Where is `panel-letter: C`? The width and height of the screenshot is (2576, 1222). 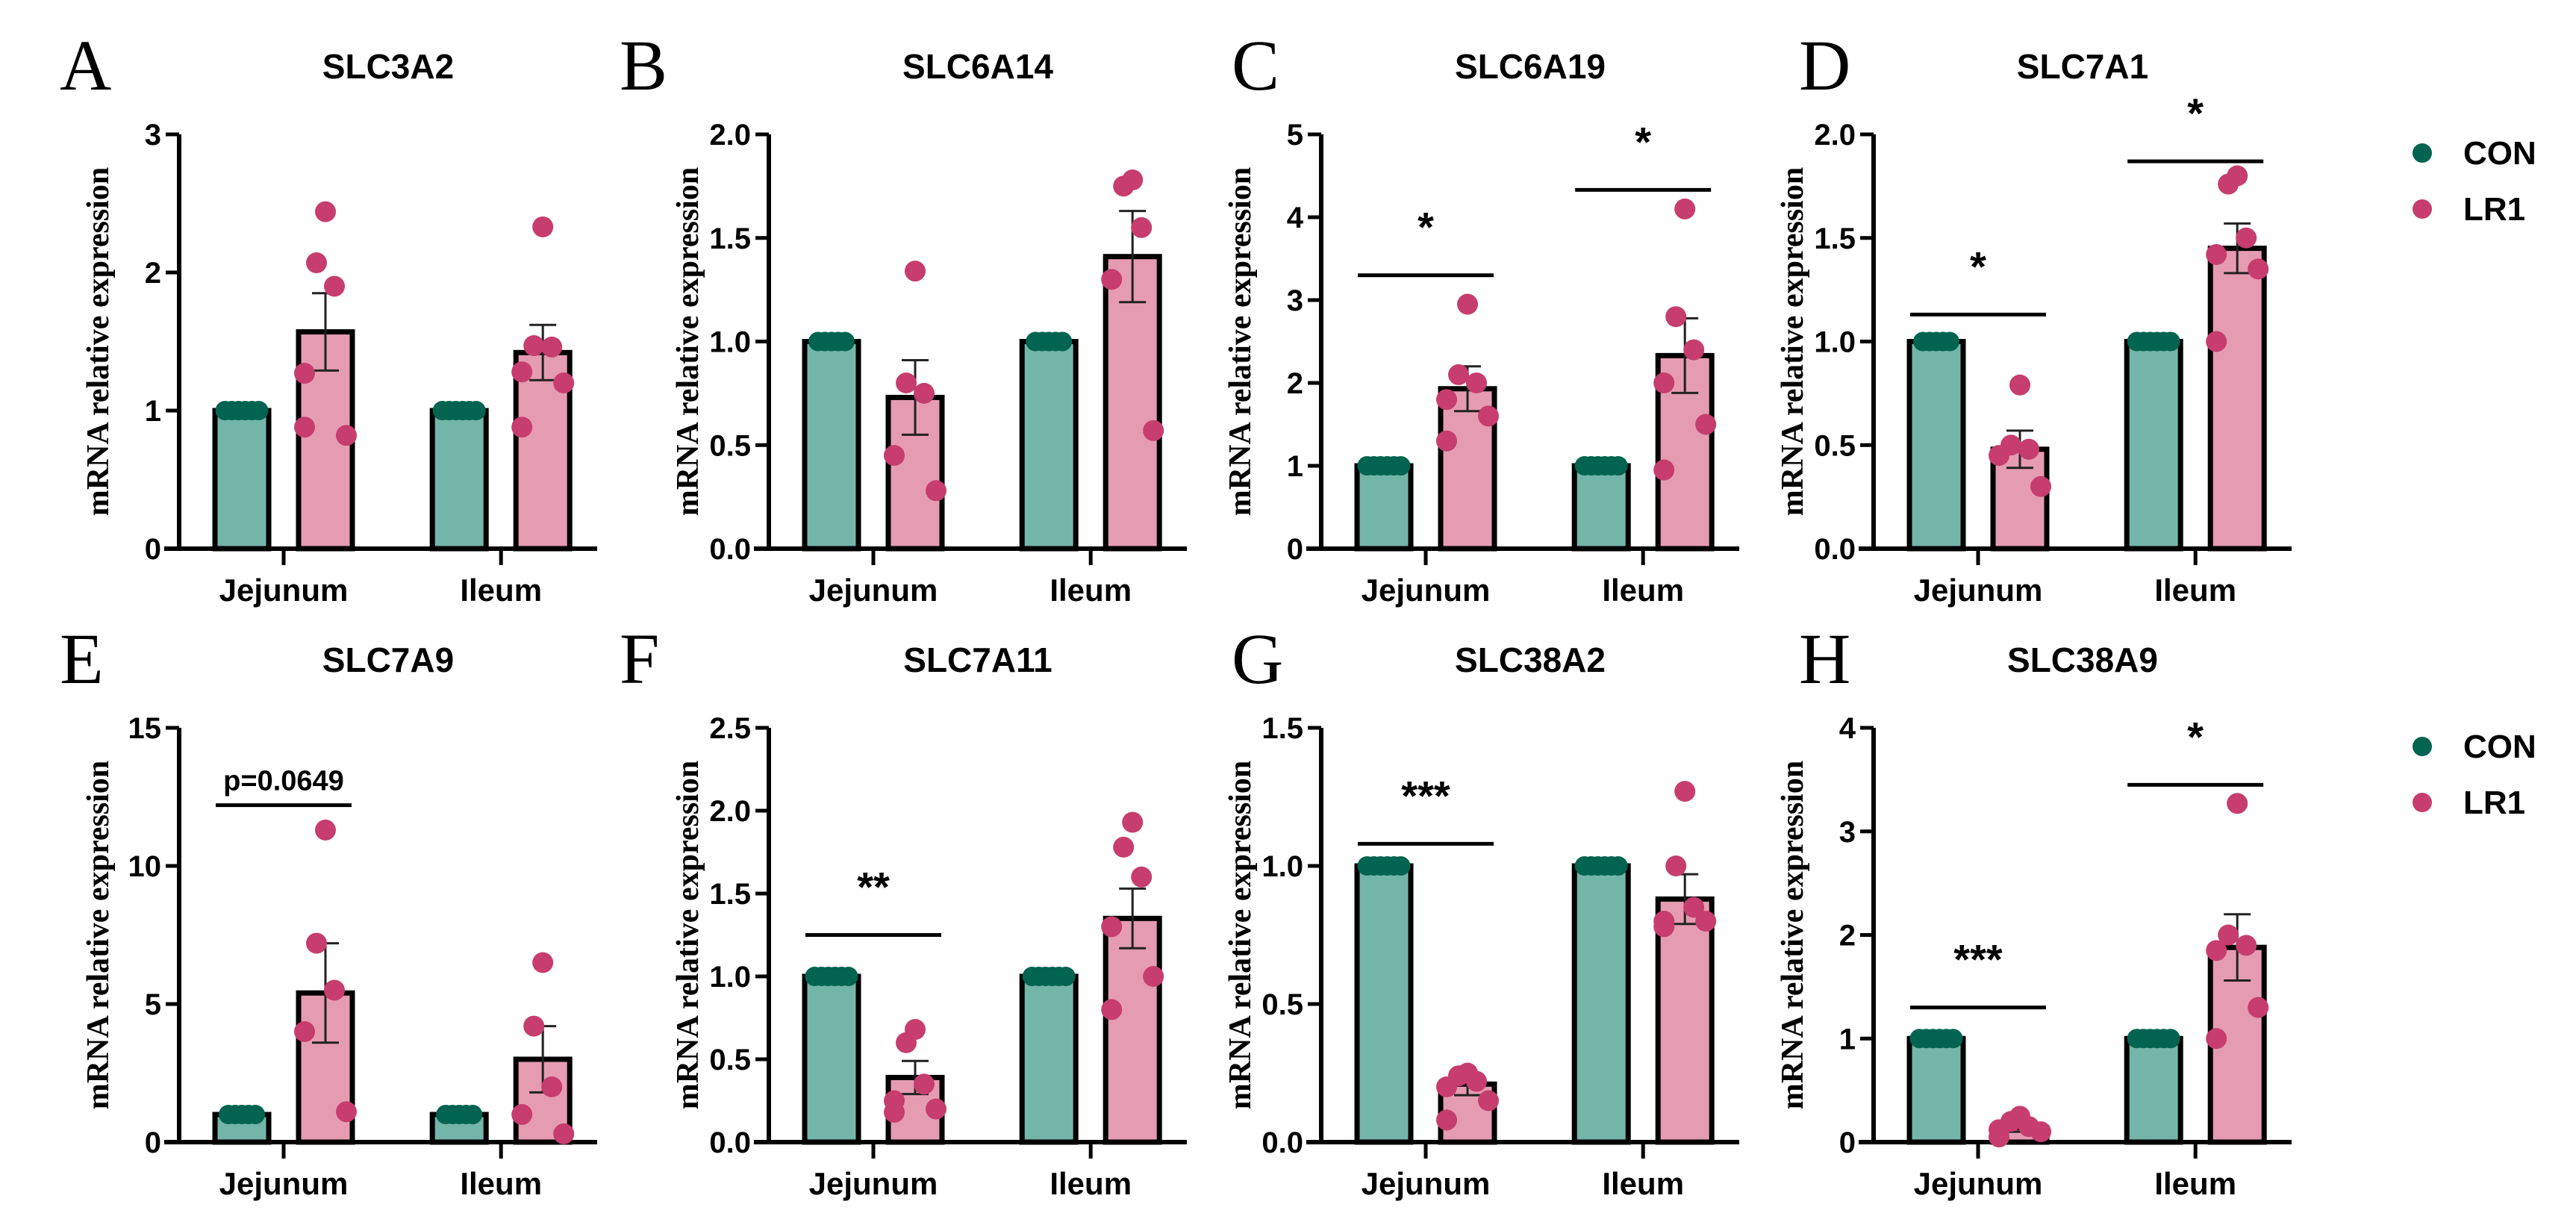 panel-letter: C is located at coordinates (1255, 65).